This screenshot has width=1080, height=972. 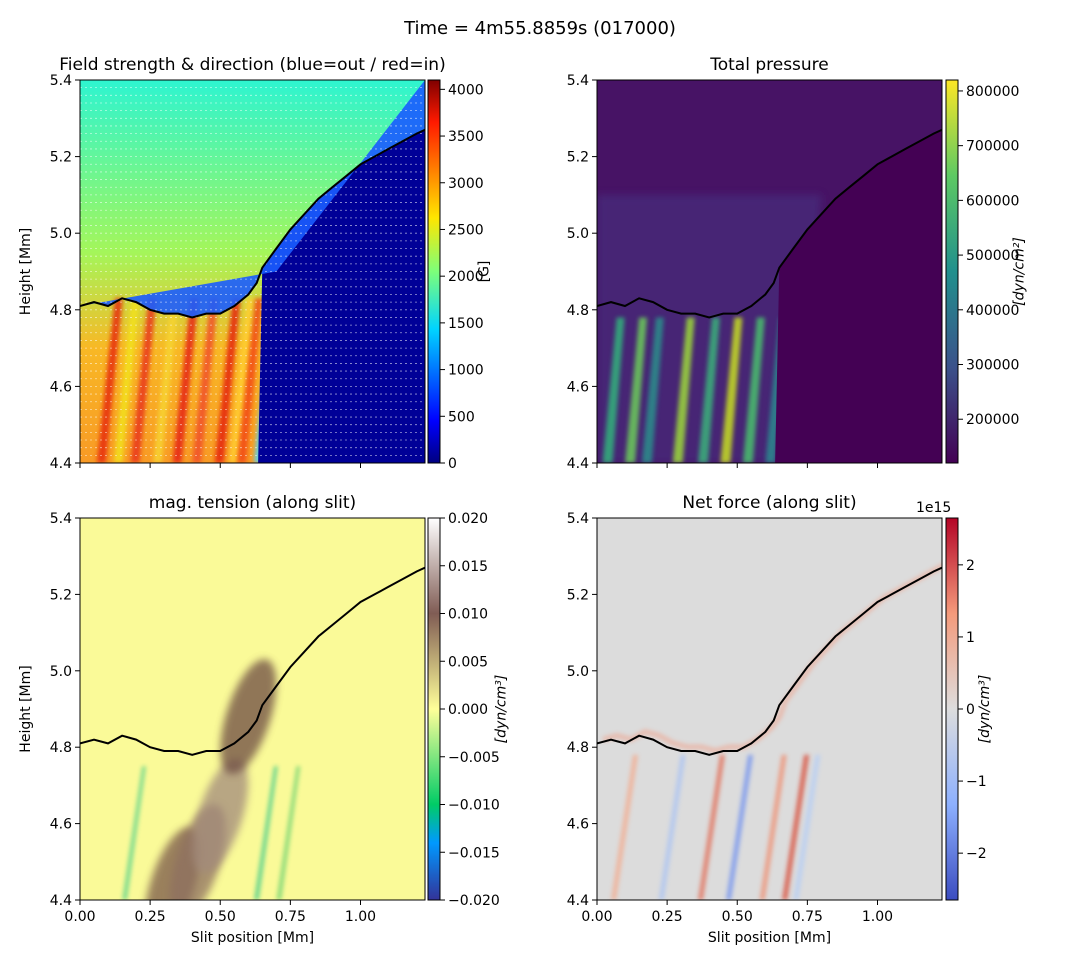 I want to click on colorbar-tick-label: 0.020, so click(x=468, y=519).